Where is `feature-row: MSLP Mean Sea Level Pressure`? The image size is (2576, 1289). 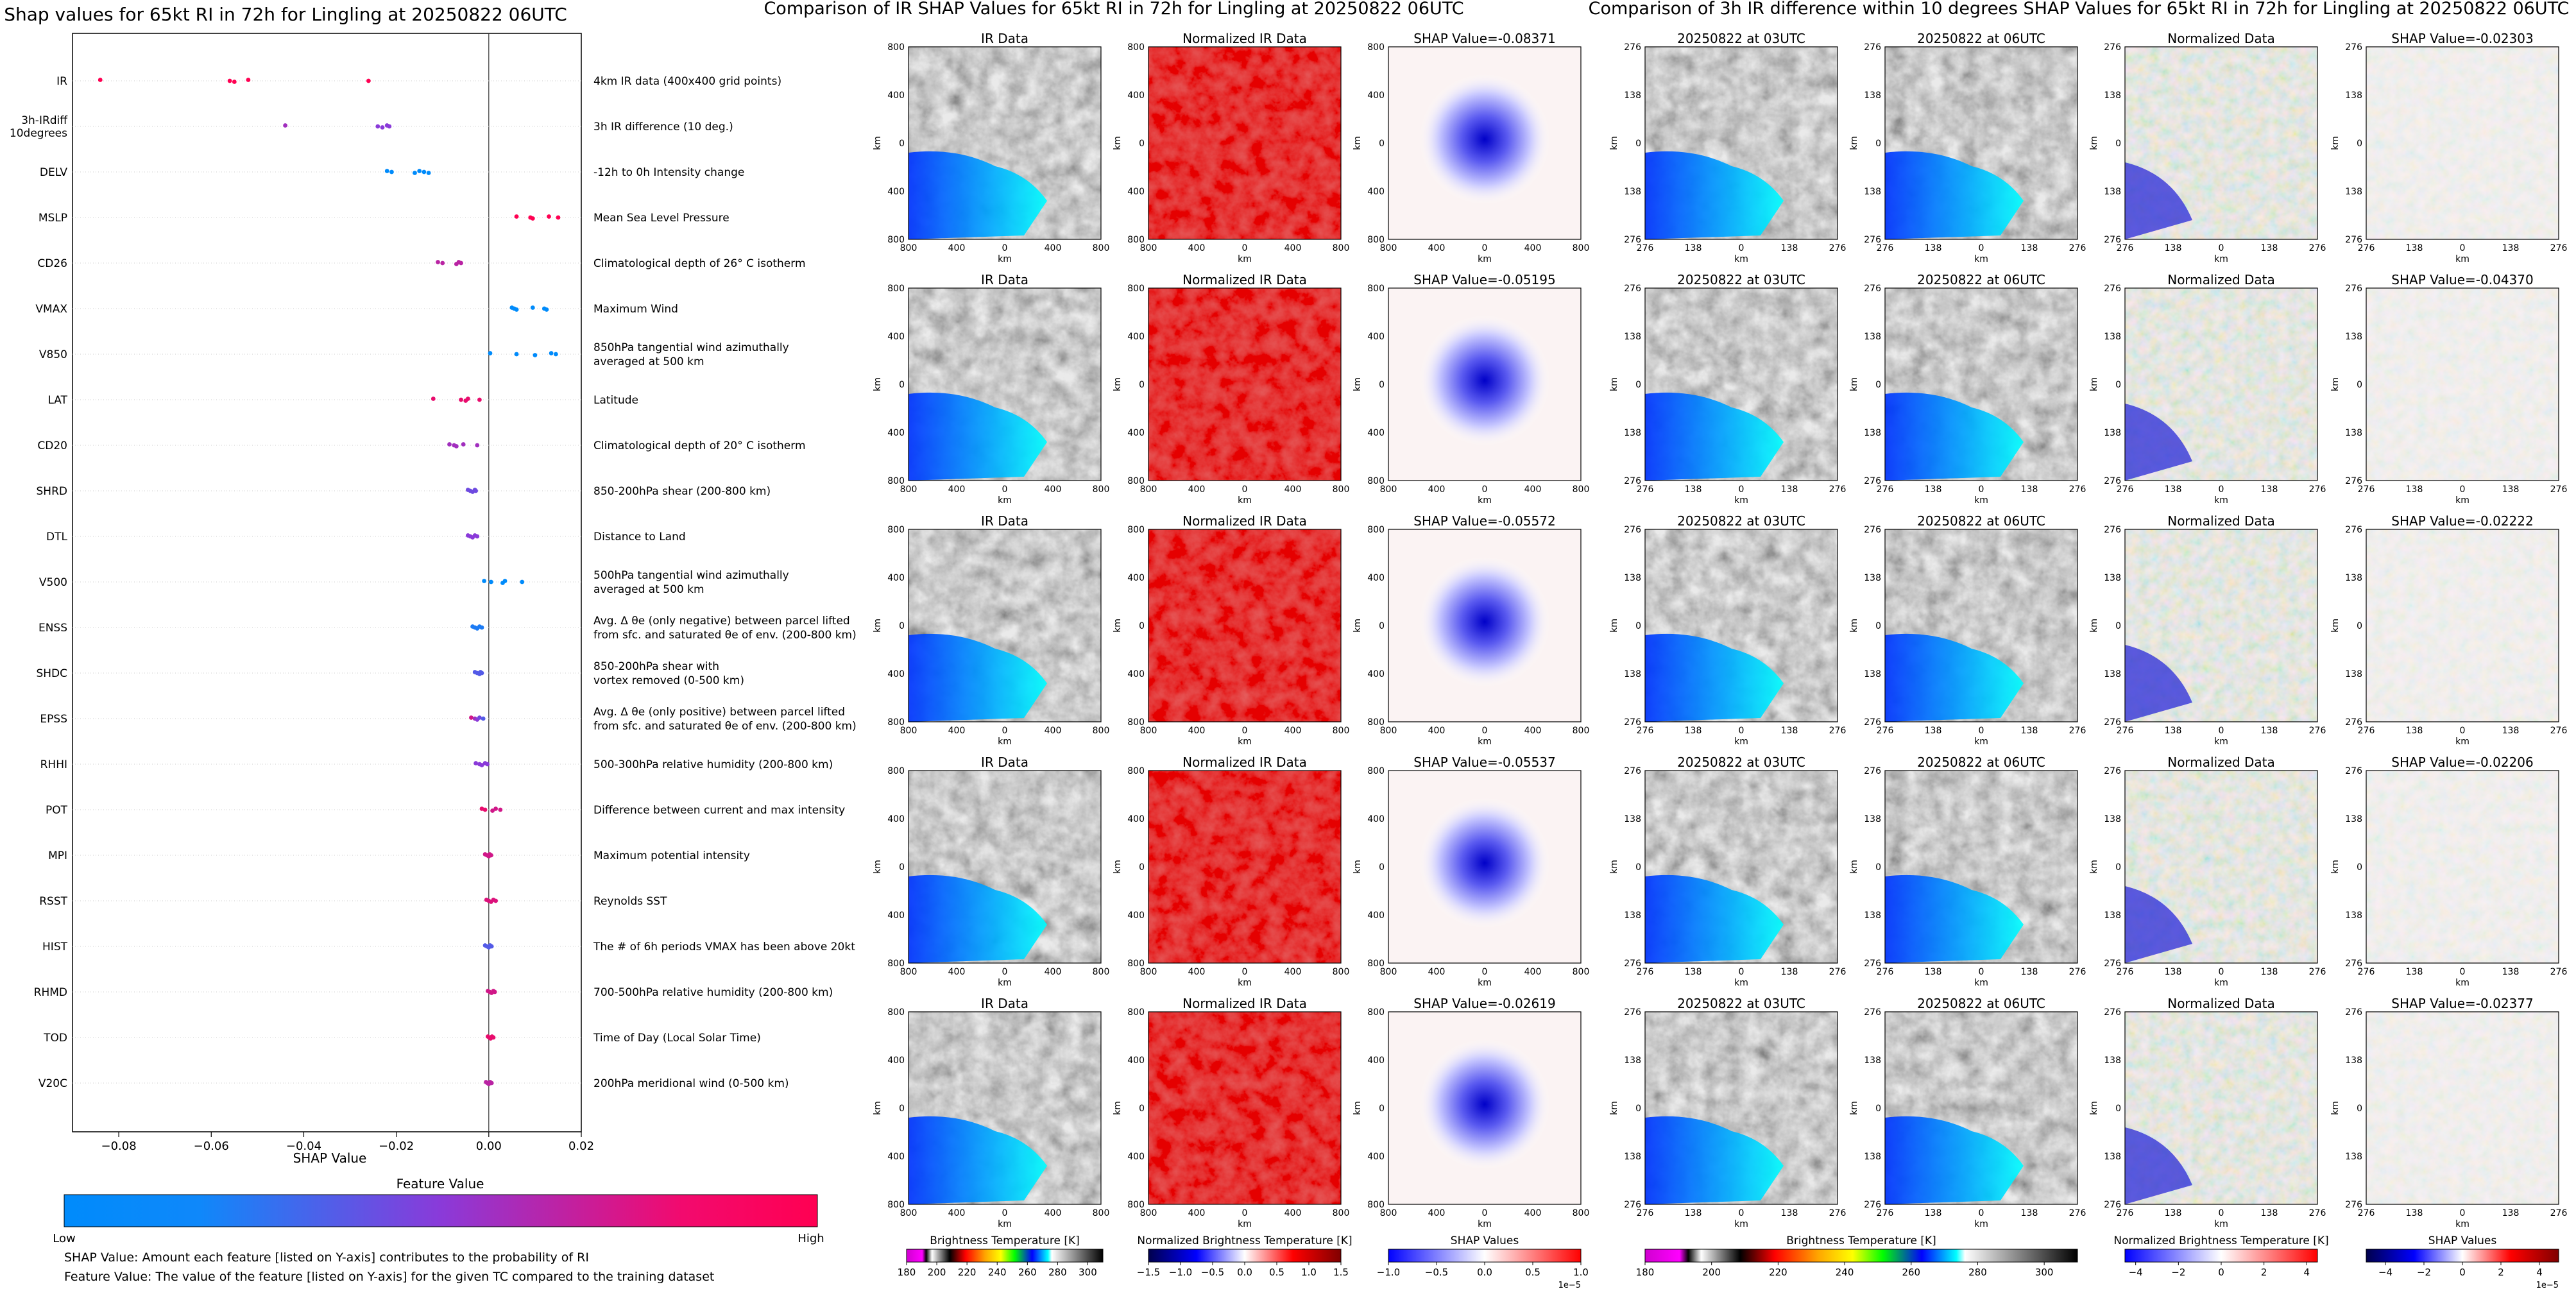
feature-row: MSLP Mean Sea Level Pressure is located at coordinates (383, 218).